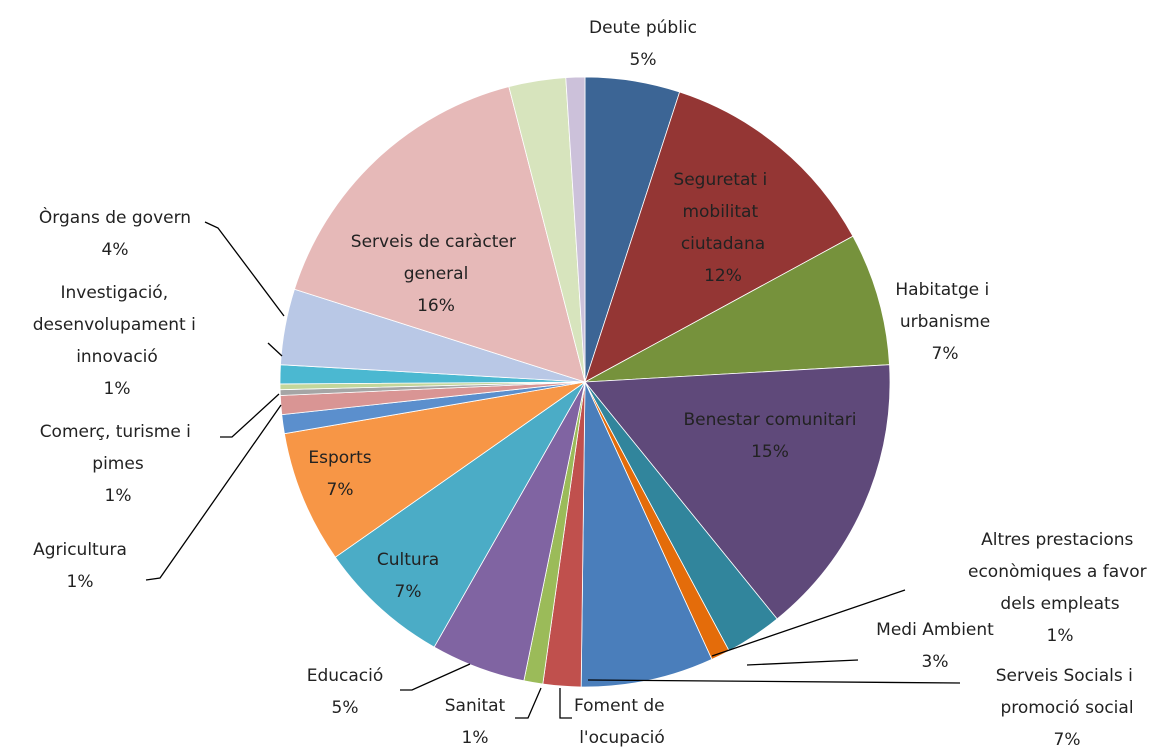 This screenshot has height=751, width=1174. What do you see at coordinates (475, 706) in the screenshot?
I see `slice-label: Sanitat` at bounding box center [475, 706].